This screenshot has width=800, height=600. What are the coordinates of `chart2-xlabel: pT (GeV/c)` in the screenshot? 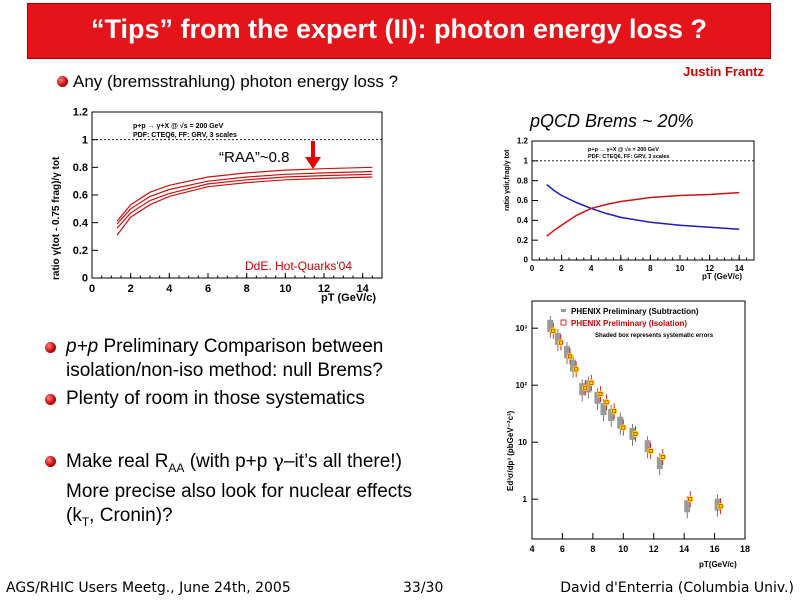 It's located at (722, 276).